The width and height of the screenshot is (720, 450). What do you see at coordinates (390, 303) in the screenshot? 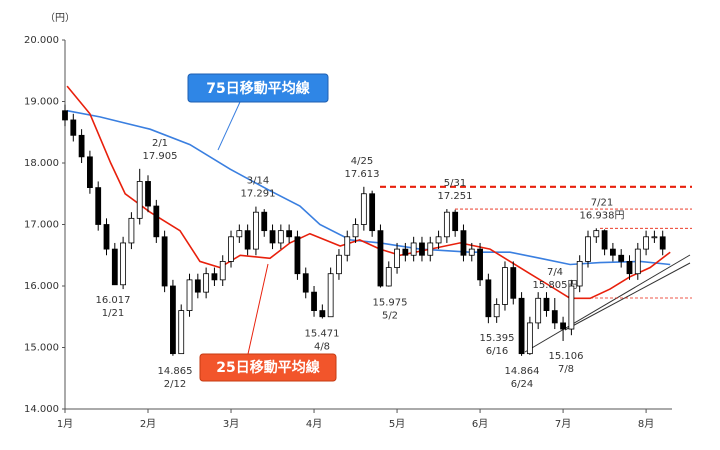
I see `annotation-value: 15.975` at bounding box center [390, 303].